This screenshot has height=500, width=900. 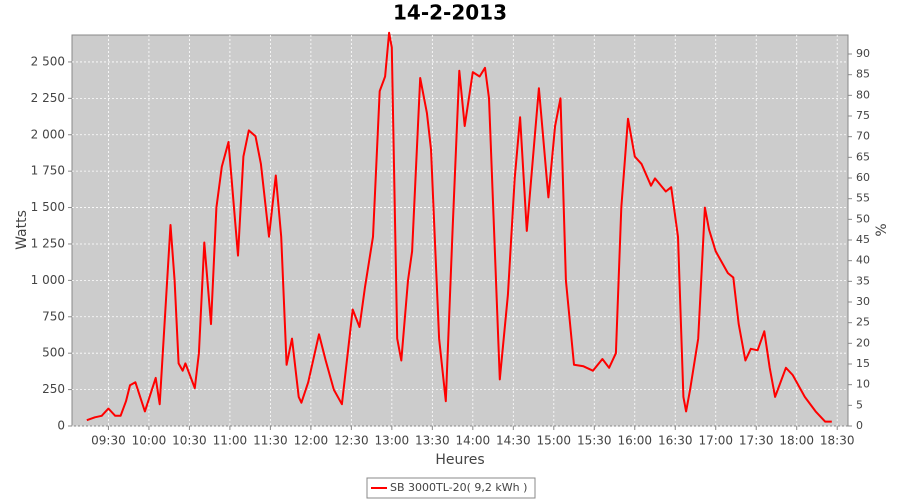 What do you see at coordinates (634, 441) in the screenshot?
I see `x-tick-label: 16:00` at bounding box center [634, 441].